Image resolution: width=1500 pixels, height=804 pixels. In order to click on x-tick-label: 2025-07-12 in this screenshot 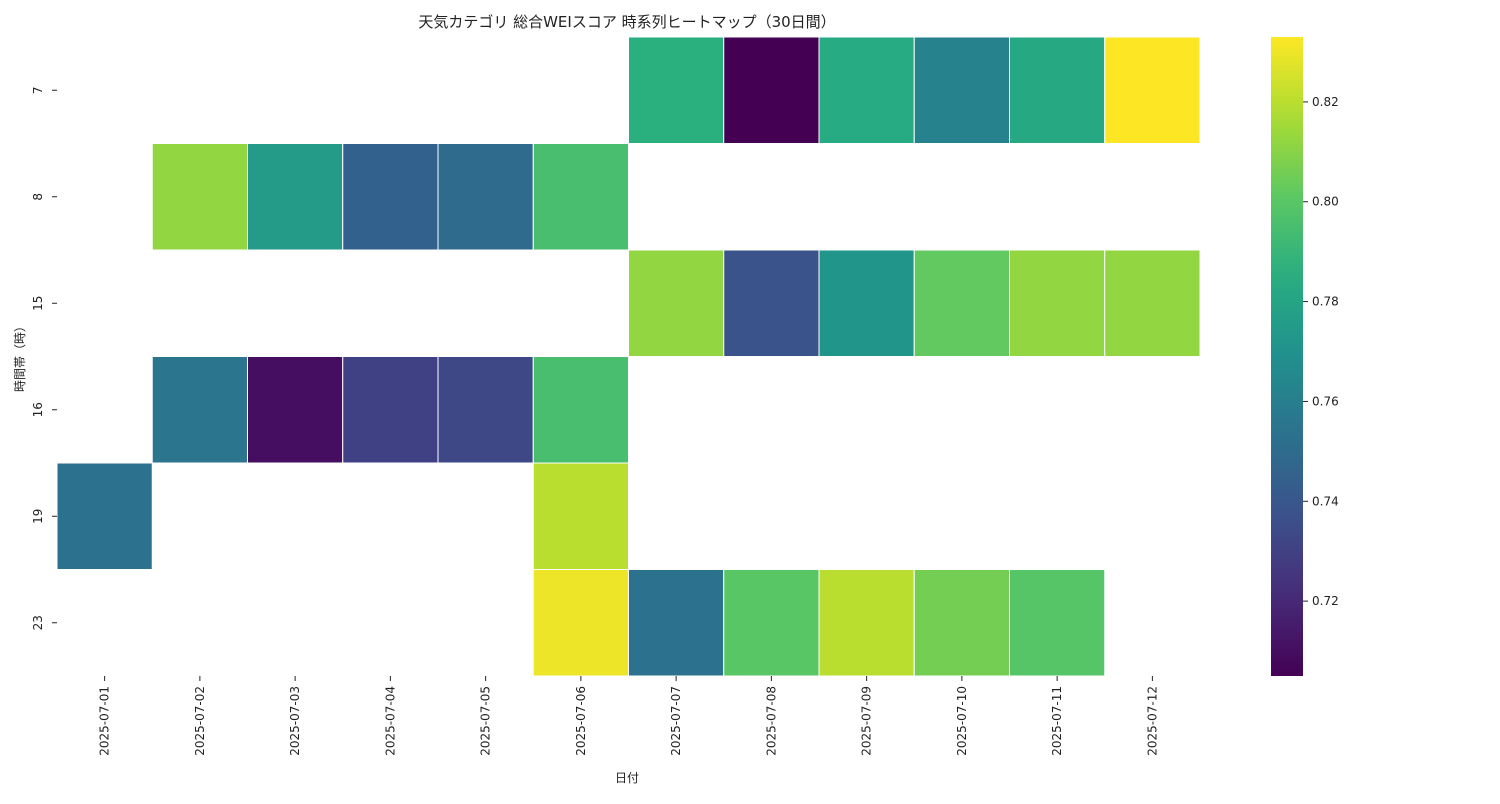, I will do `click(1152, 721)`.